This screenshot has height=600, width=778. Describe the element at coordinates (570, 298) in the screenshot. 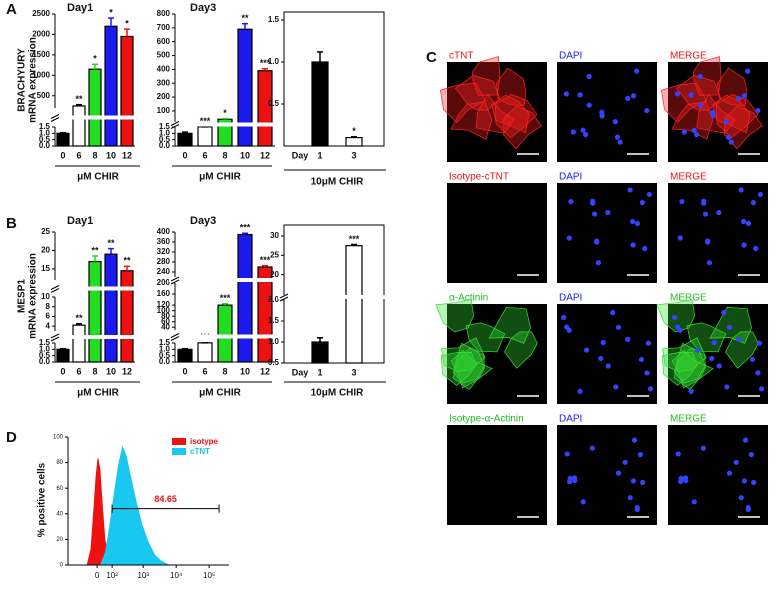

I see `image-label: DAPI` at that location.